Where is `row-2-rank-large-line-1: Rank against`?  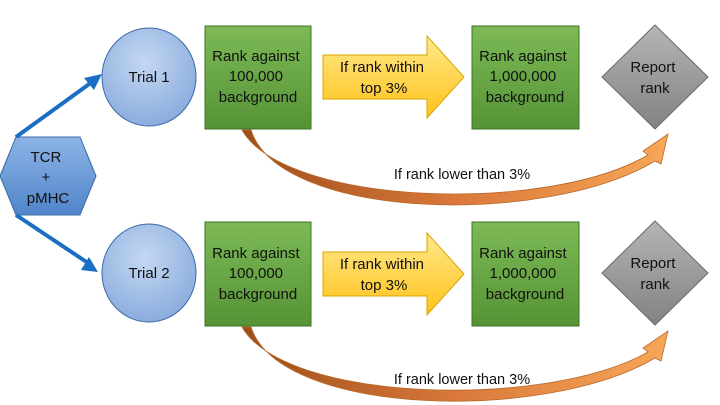 row-2-rank-large-line-1: Rank against is located at coordinates (523, 253).